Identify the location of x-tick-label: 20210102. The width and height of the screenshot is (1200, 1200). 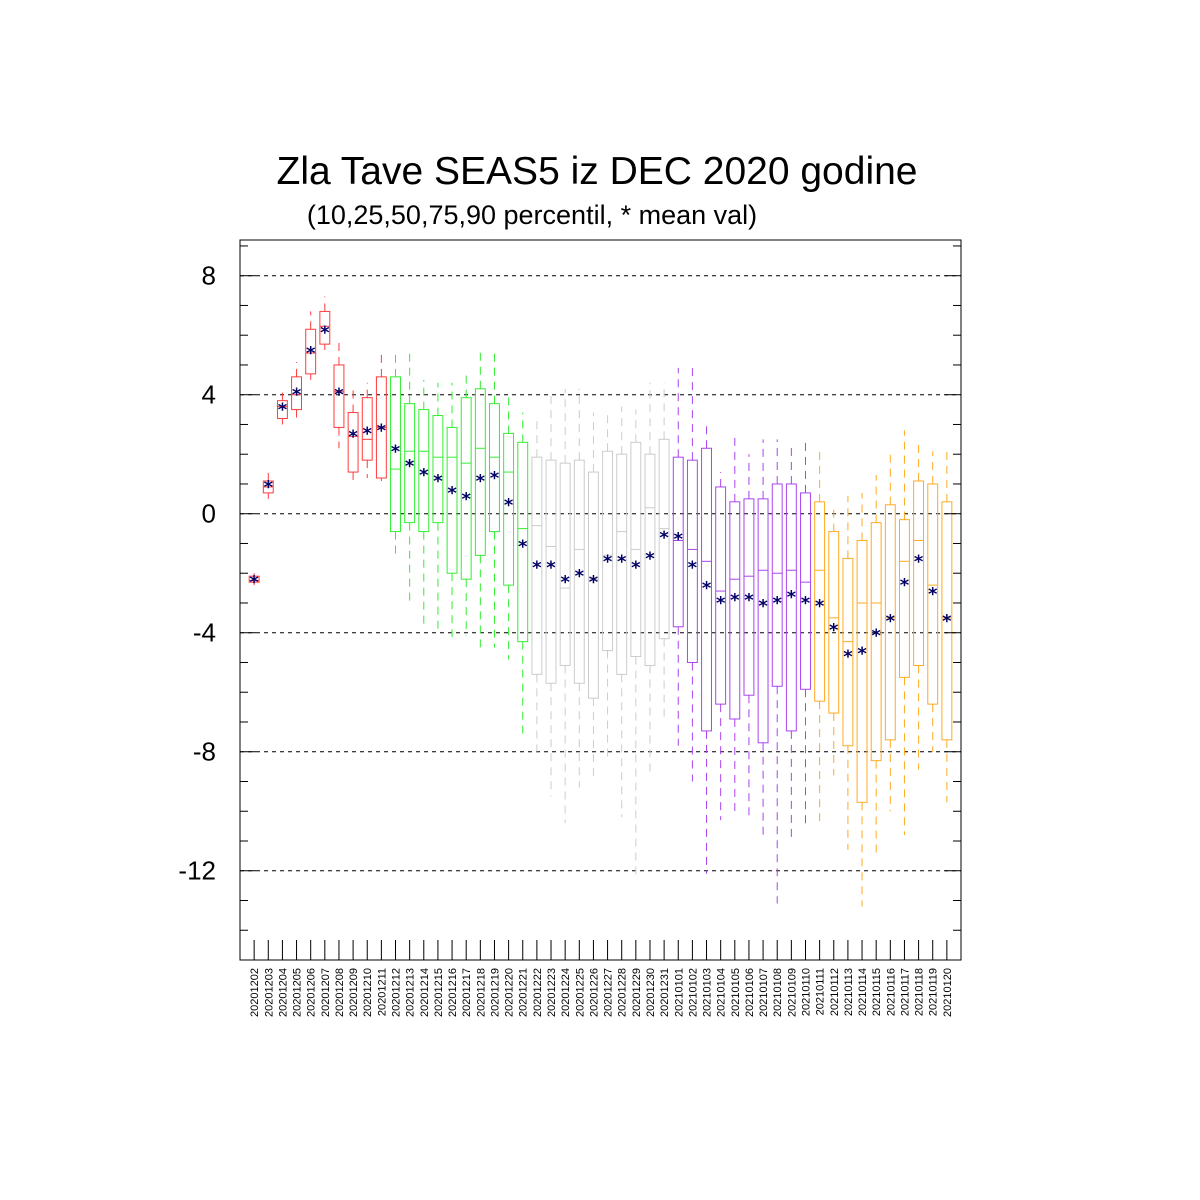
(693, 992).